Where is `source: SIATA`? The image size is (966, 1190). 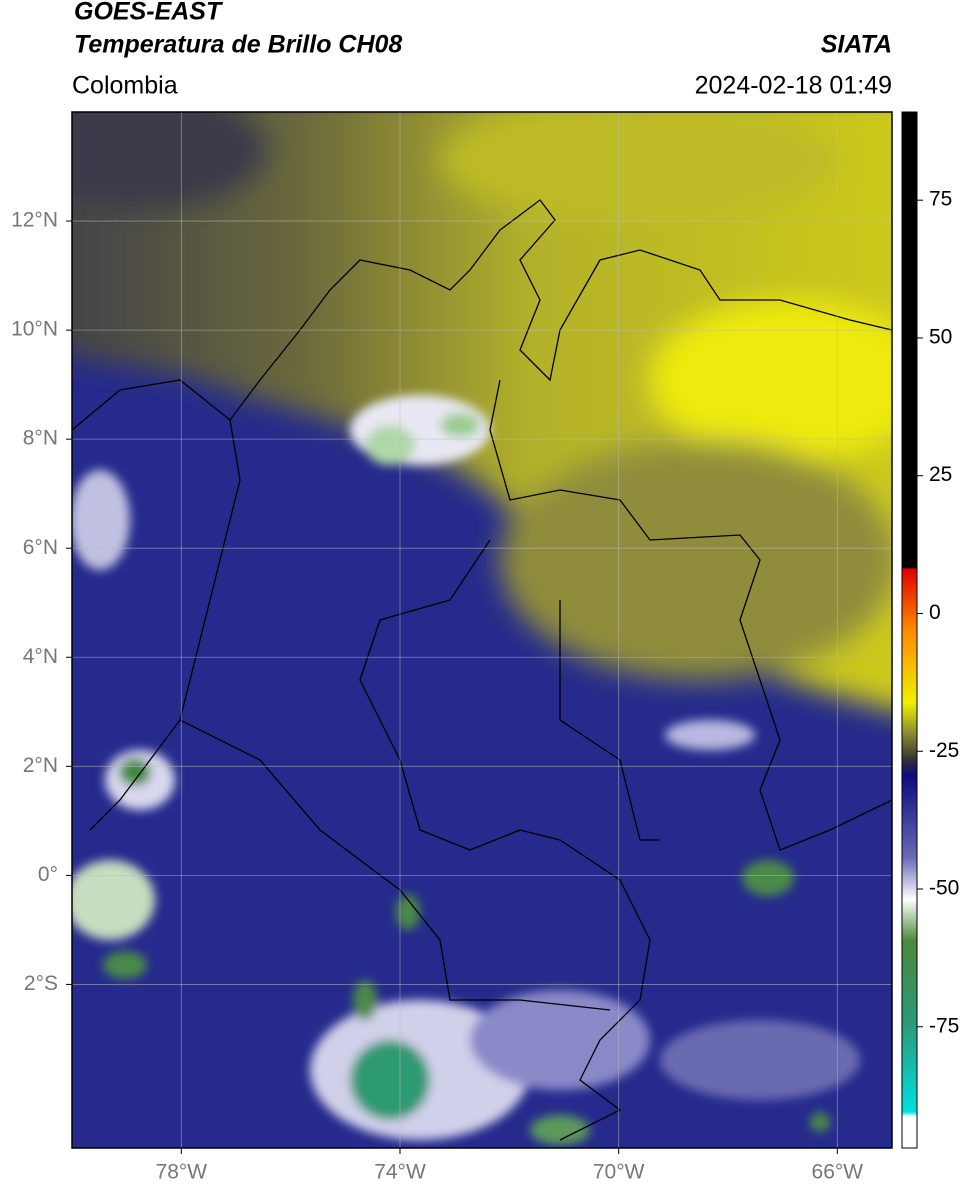 source: SIATA is located at coordinates (856, 45).